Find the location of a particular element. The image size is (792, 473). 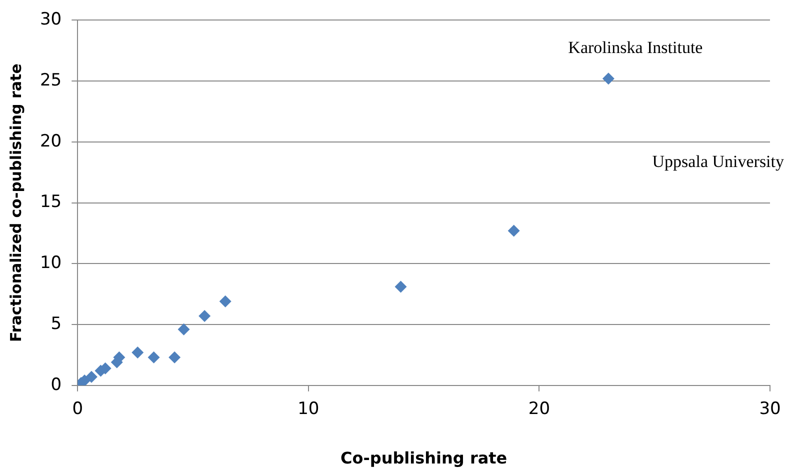

x-axis-title: Co-publishing rate is located at coordinates (424, 458).